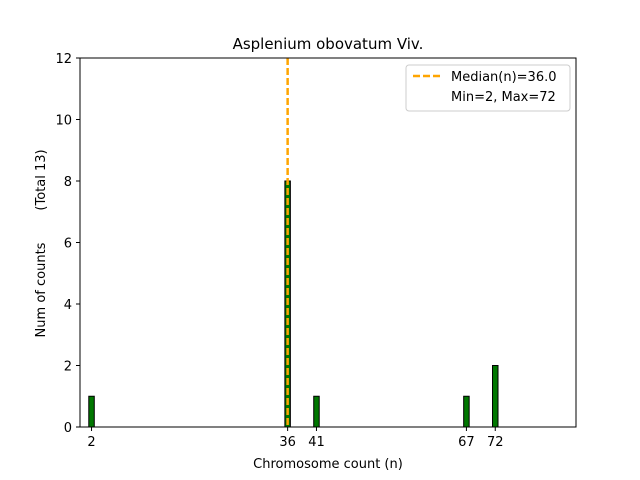 Image resolution: width=640 pixels, height=480 pixels. Describe the element at coordinates (503, 97) in the screenshot. I see `legend-range-label: Min=2, Max=72` at that location.